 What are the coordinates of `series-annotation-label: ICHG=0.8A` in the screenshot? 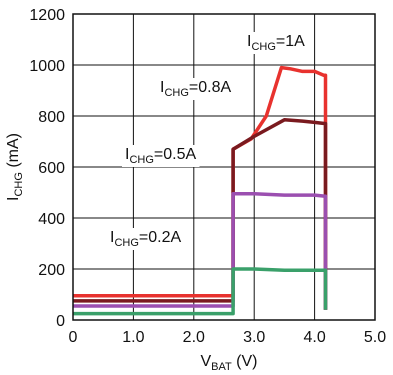 It's located at (195, 89).